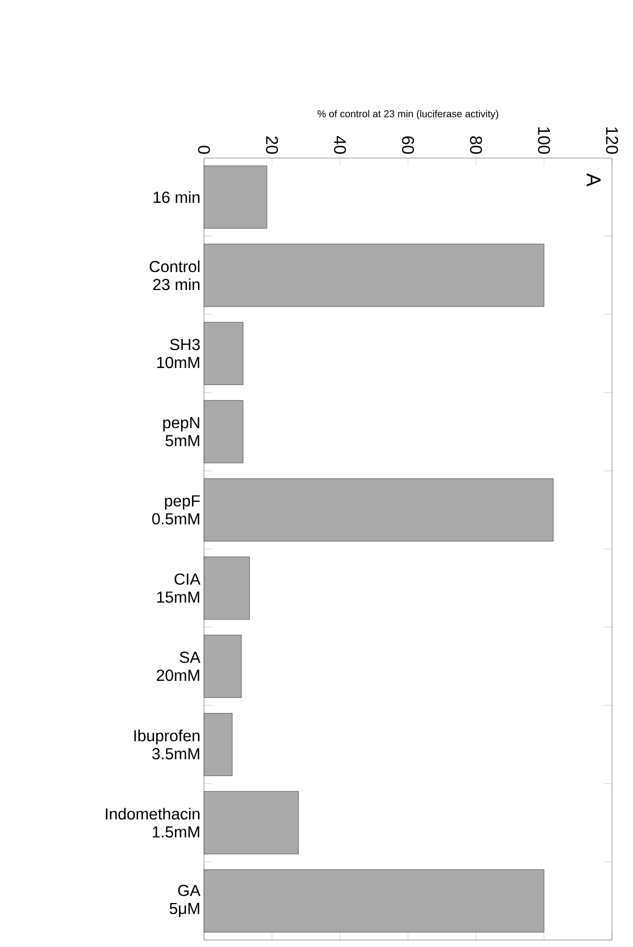 The width and height of the screenshot is (633, 947). What do you see at coordinates (204, 150) in the screenshot?
I see `x-tick-label: 0` at bounding box center [204, 150].